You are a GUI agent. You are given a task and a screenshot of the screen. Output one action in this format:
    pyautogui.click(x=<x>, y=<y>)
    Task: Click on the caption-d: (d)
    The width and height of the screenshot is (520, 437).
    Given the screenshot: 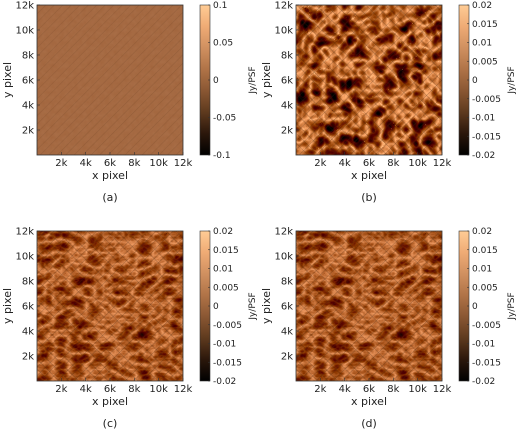 What is the action you would take?
    pyautogui.click(x=369, y=423)
    